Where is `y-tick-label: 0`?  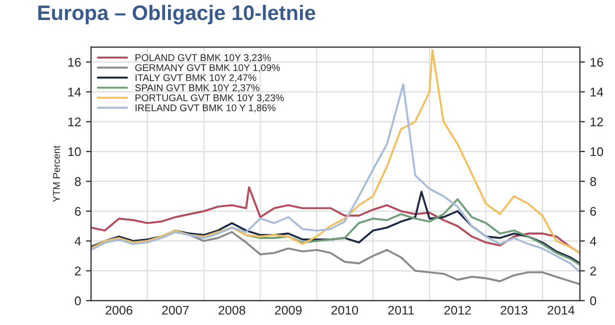
y-tick-label: 0 is located at coordinates (77, 301).